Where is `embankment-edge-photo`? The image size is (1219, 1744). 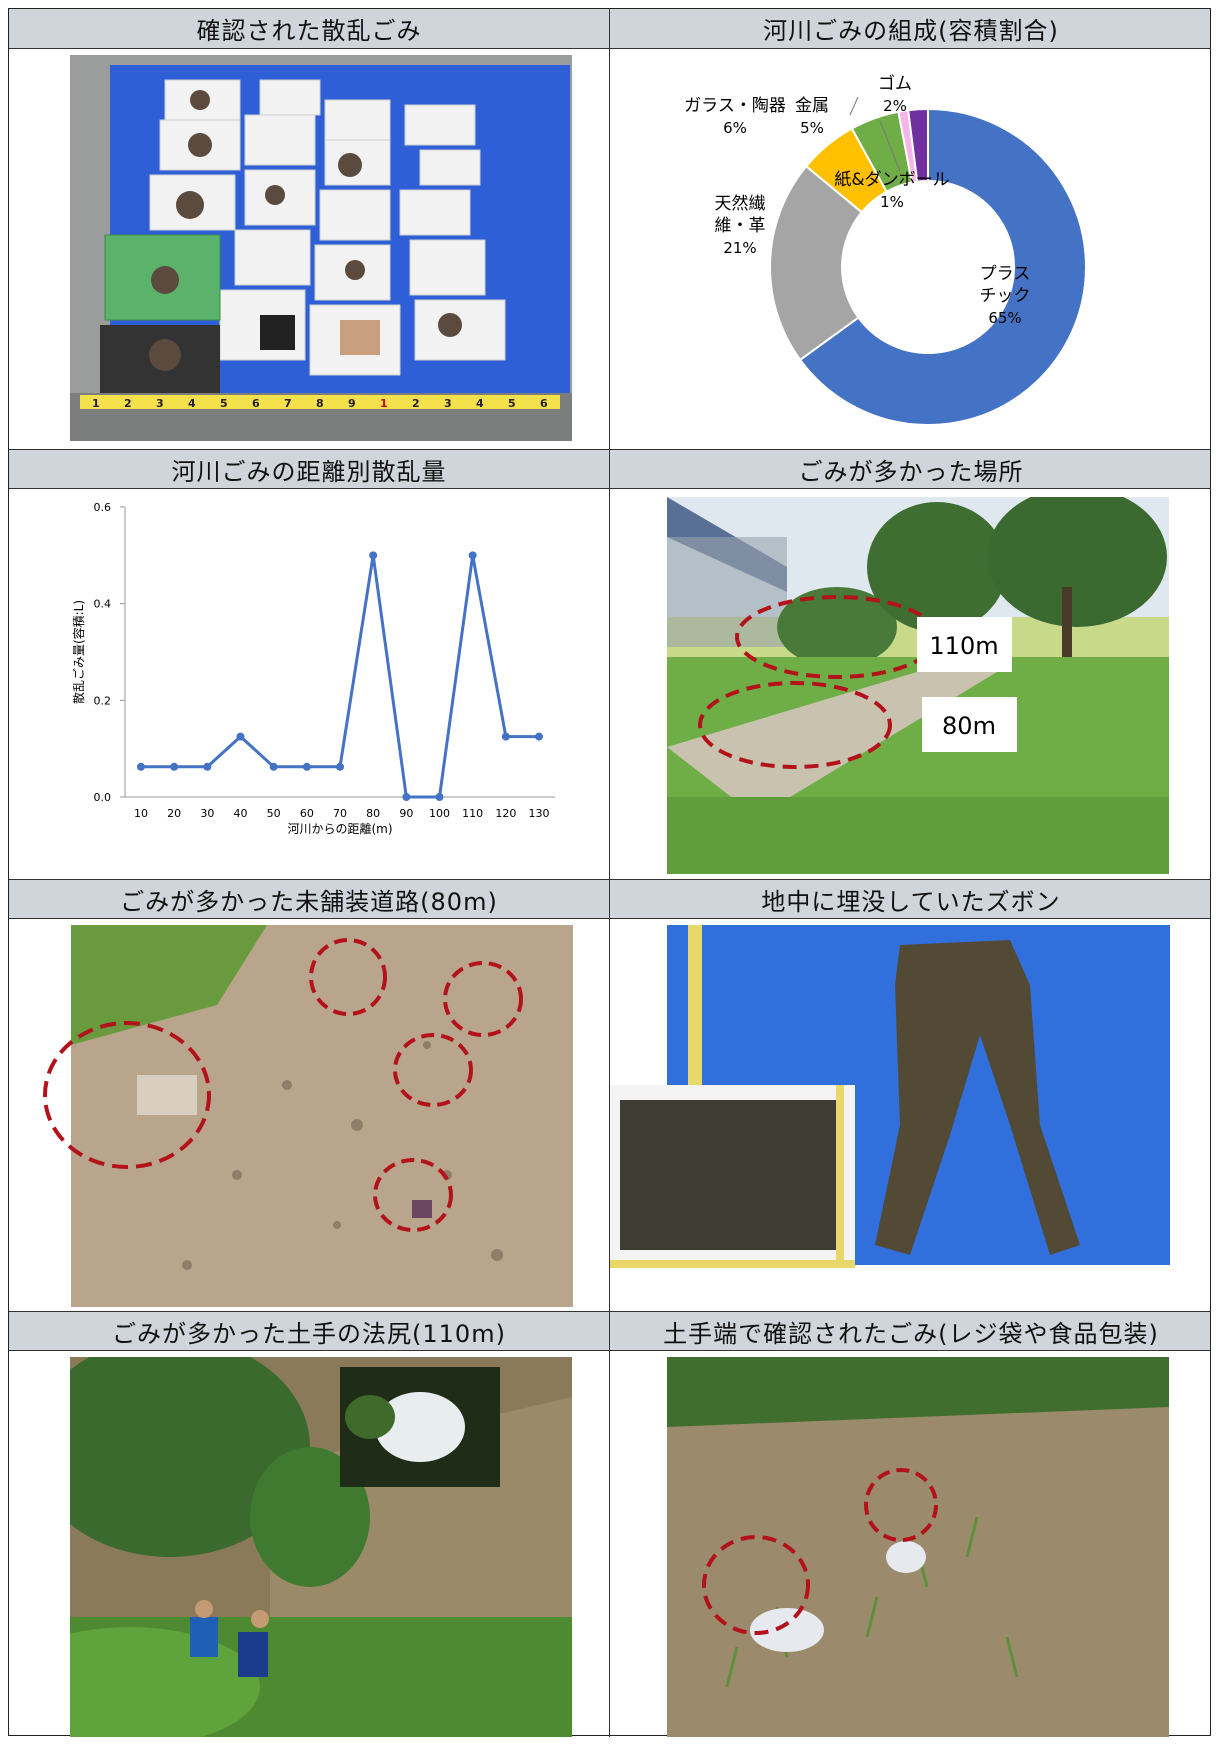 embankment-edge-photo is located at coordinates (918, 1547).